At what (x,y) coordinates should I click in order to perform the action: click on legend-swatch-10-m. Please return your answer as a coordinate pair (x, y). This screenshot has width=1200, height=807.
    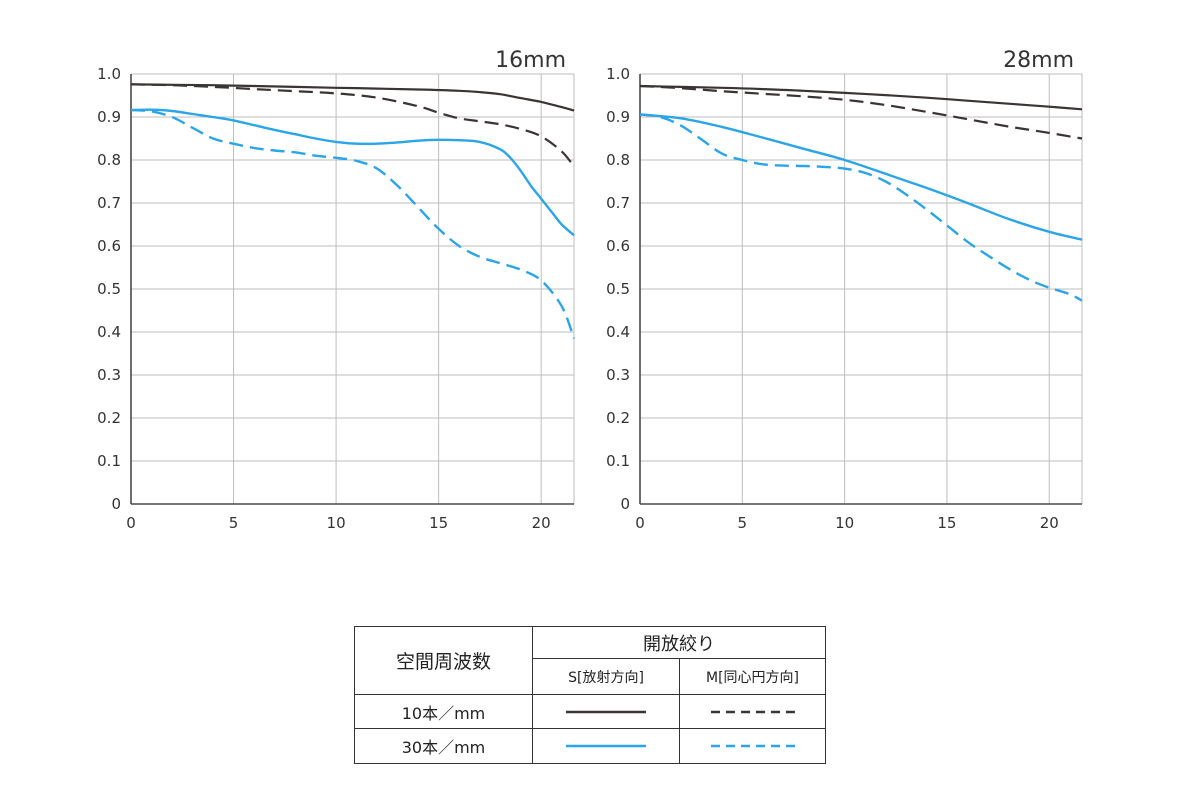
    Looking at the image, I should click on (752, 711).